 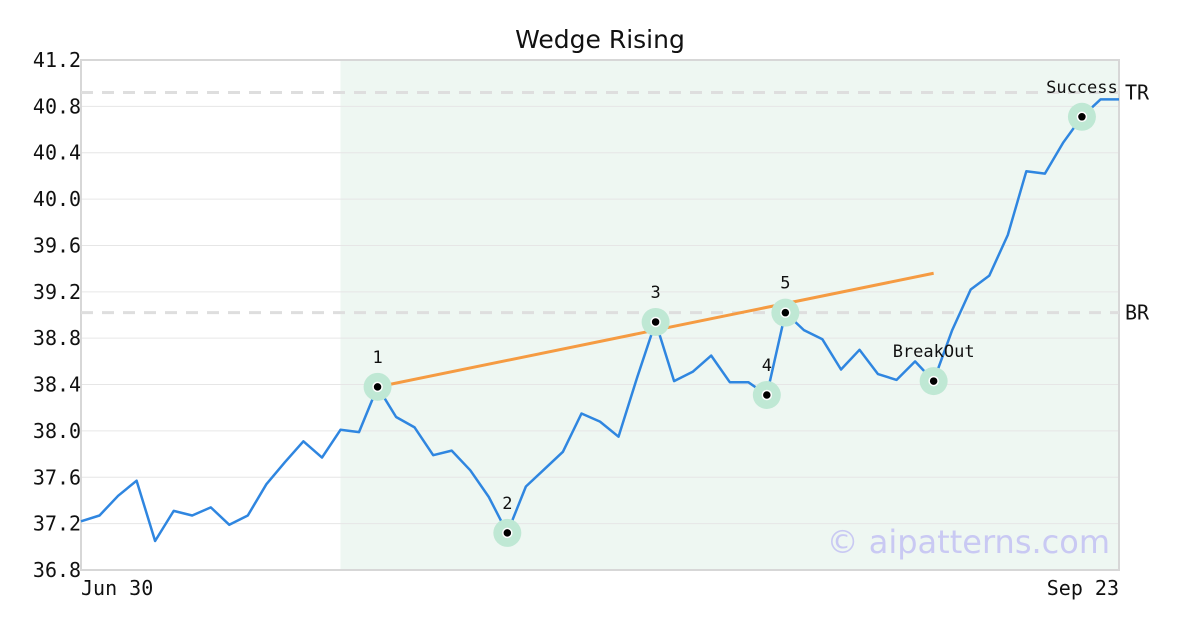 What do you see at coordinates (1083, 588) in the screenshot?
I see `x-tick-label: Sep 23` at bounding box center [1083, 588].